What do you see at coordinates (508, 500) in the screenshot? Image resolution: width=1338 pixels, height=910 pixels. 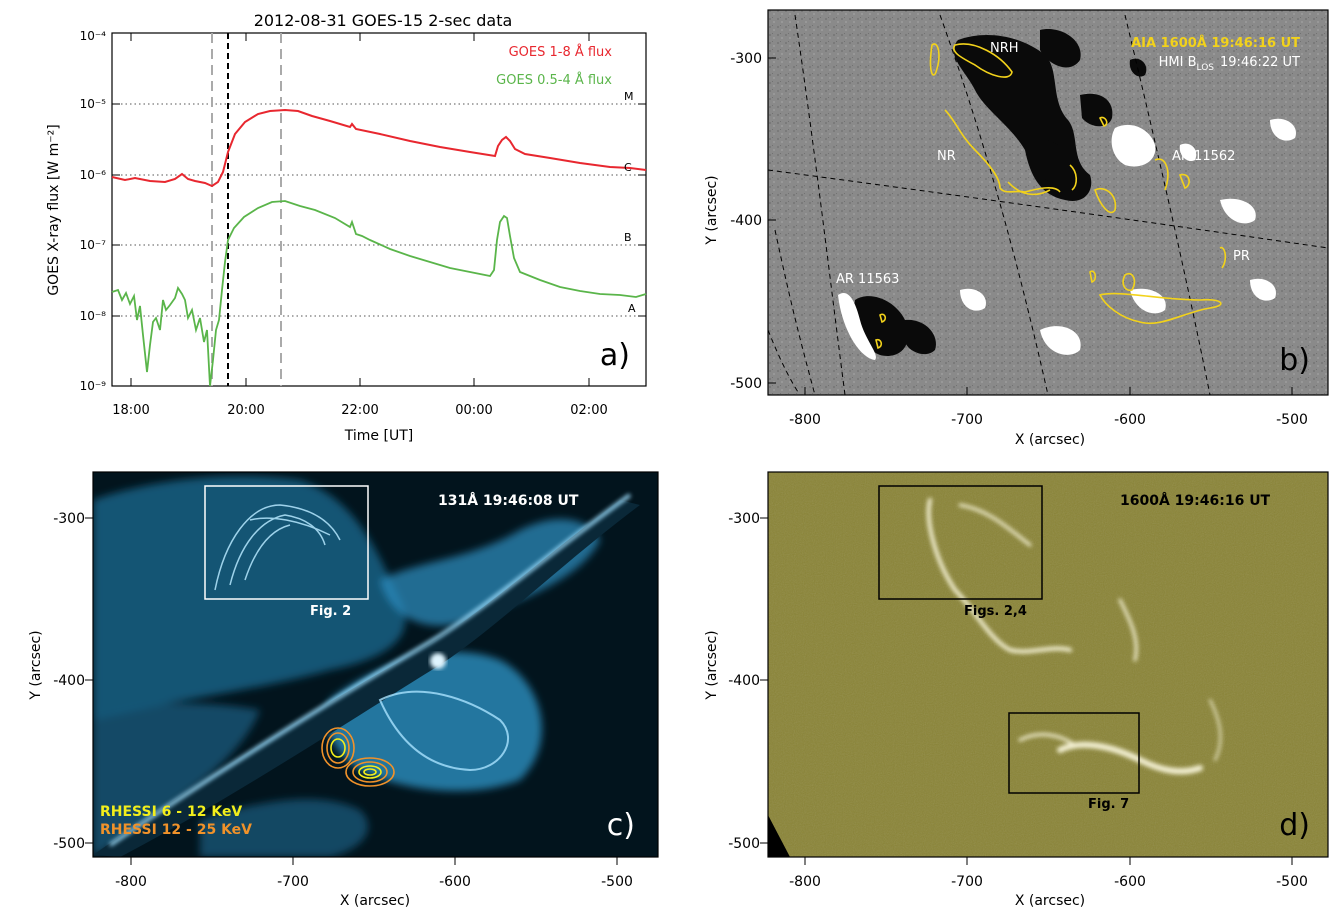 I see `panel-c-wavelength-label: 131Å 19:46:08 UT` at bounding box center [508, 500].